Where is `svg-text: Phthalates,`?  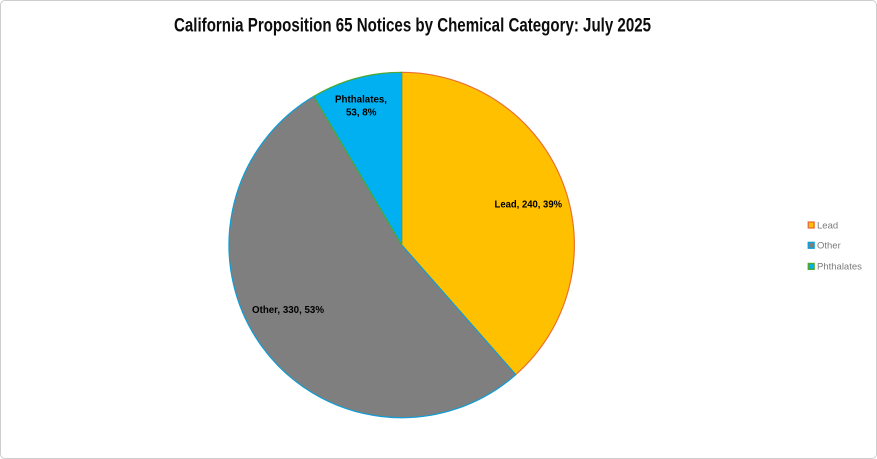 svg-text: Phthalates, is located at coordinates (361, 99).